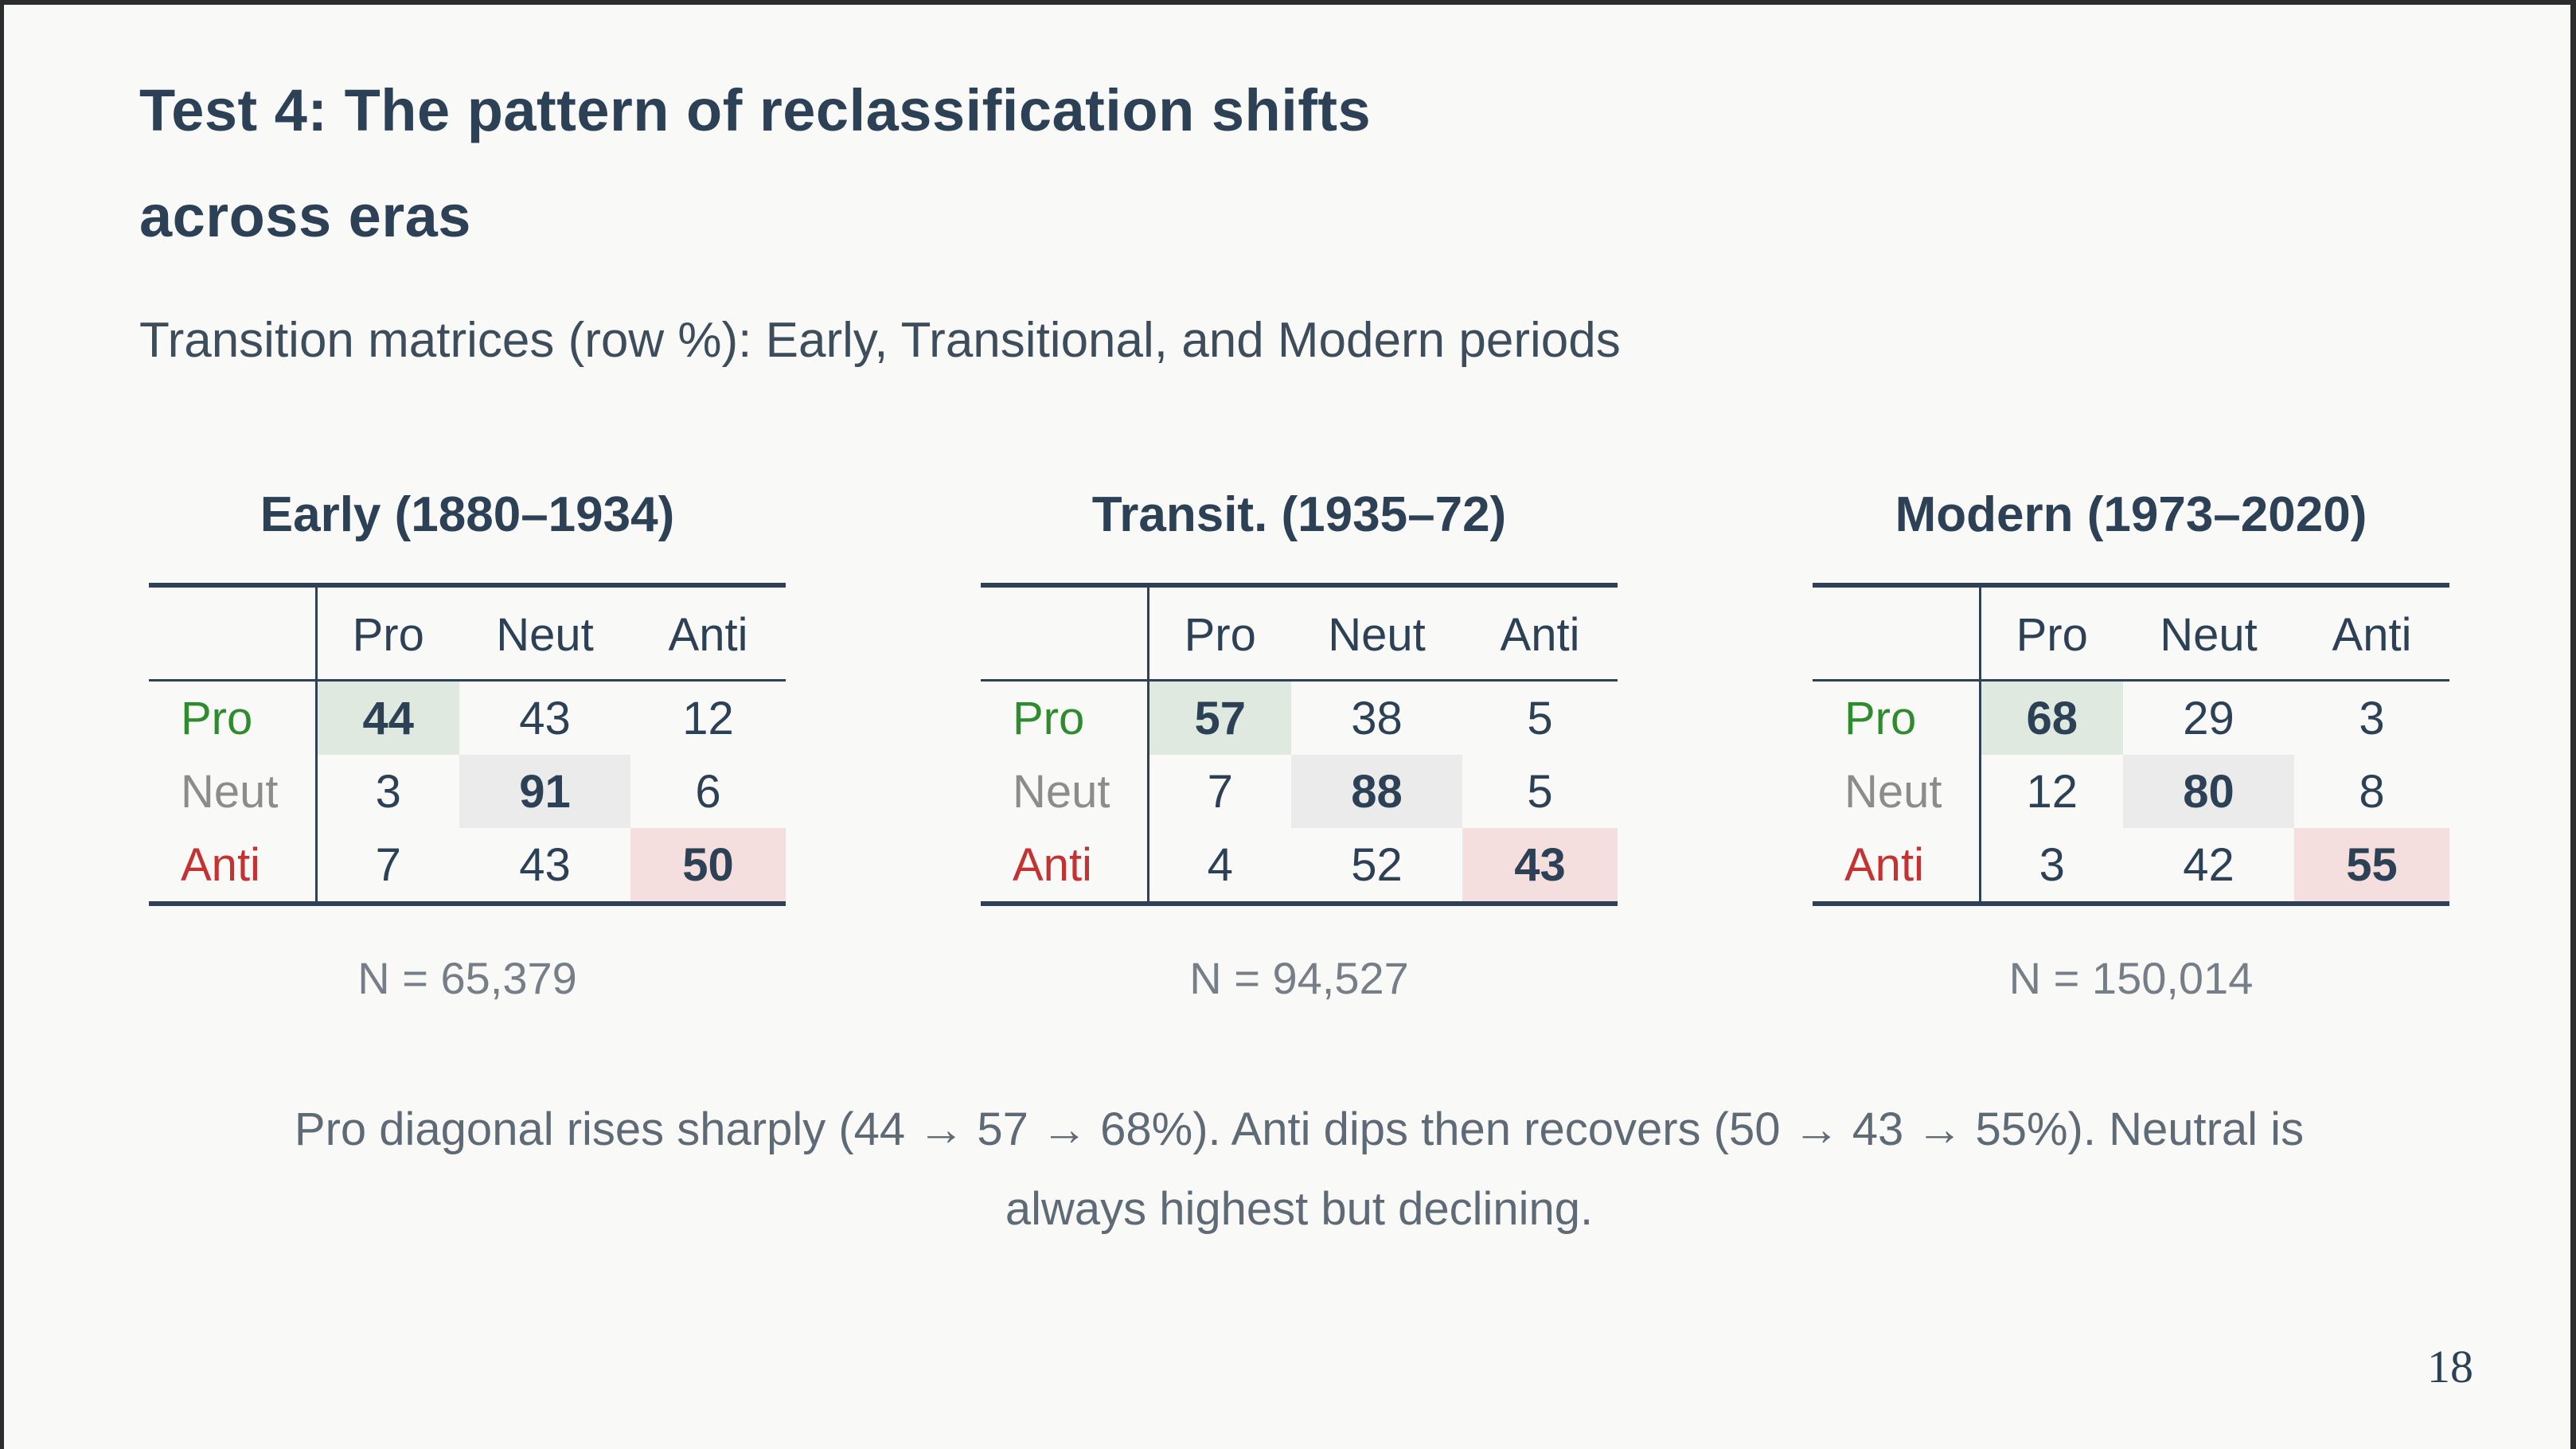  What do you see at coordinates (467, 866) in the screenshot?
I see `matrix-row-anti: Anti 7 43 50` at bounding box center [467, 866].